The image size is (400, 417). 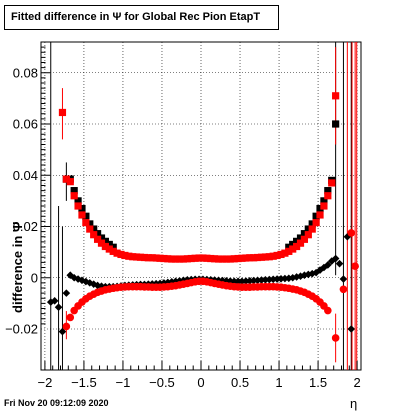 What do you see at coordinates (278, 382) in the screenshot?
I see `x-tick-label: 1` at bounding box center [278, 382].